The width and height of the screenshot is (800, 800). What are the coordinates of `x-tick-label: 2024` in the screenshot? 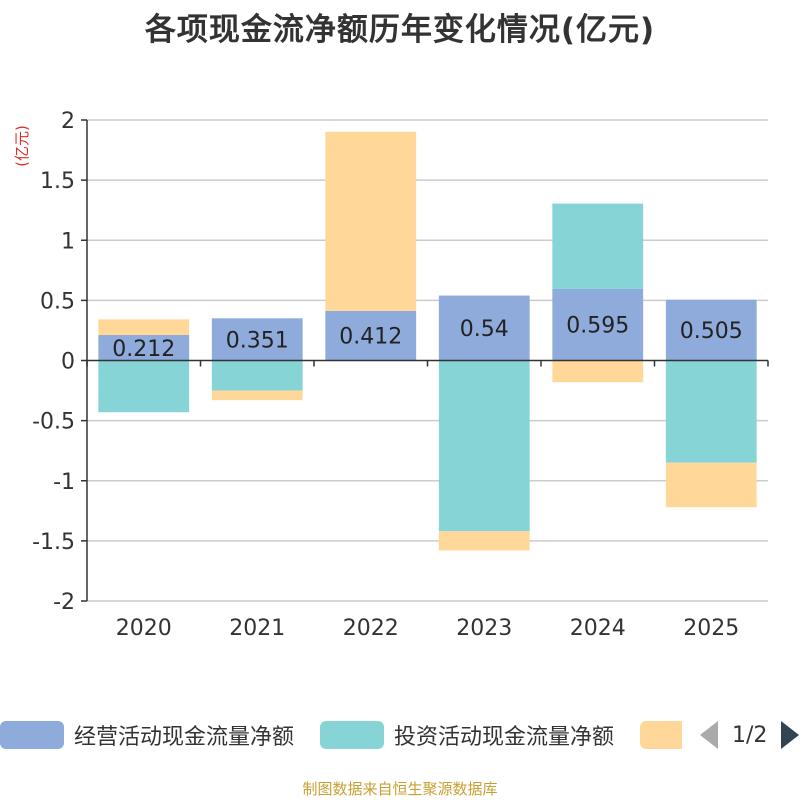 It's located at (598, 628).